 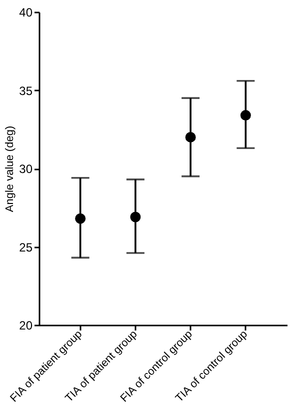 What do you see at coordinates (26, 325) in the screenshot?
I see `y-tick-label: 20` at bounding box center [26, 325].